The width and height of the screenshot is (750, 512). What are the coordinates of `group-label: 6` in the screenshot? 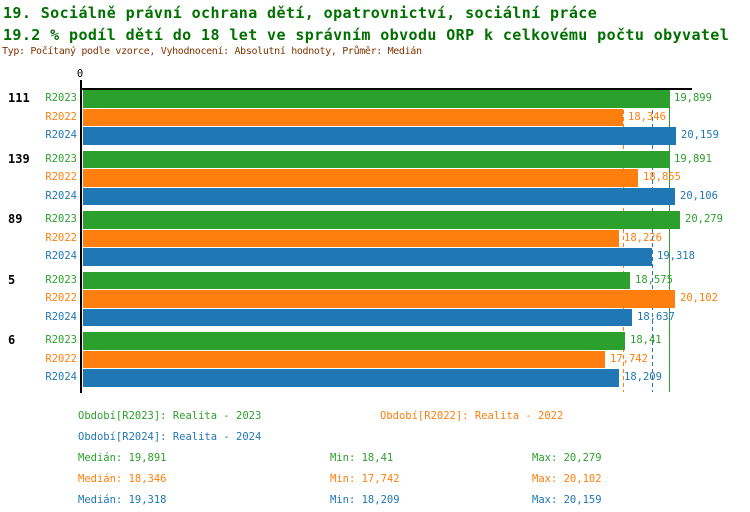 It's located at (12, 340).